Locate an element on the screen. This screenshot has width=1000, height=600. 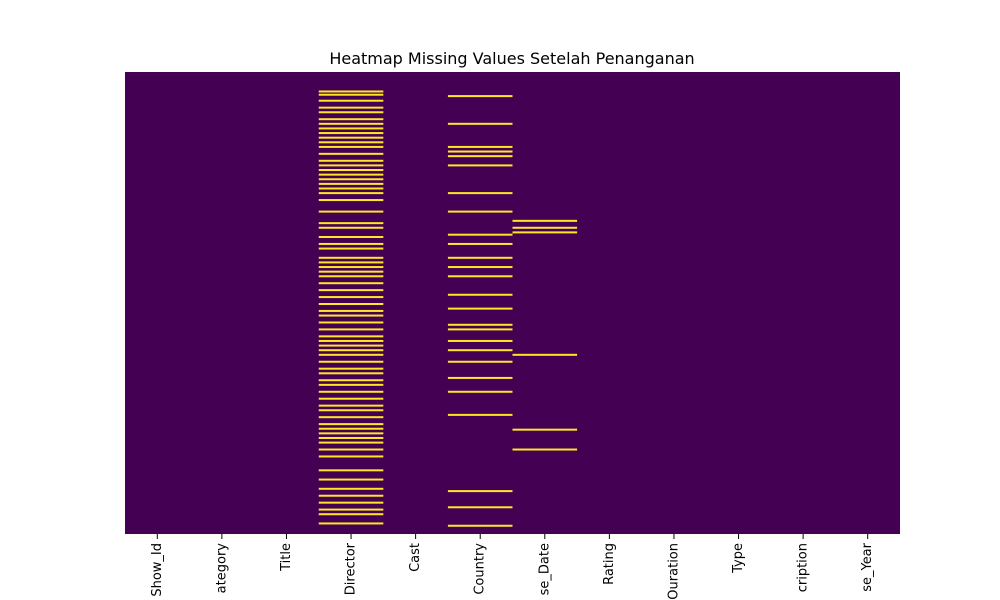
x-tick-label-4: Cast is located at coordinates (415, 557).